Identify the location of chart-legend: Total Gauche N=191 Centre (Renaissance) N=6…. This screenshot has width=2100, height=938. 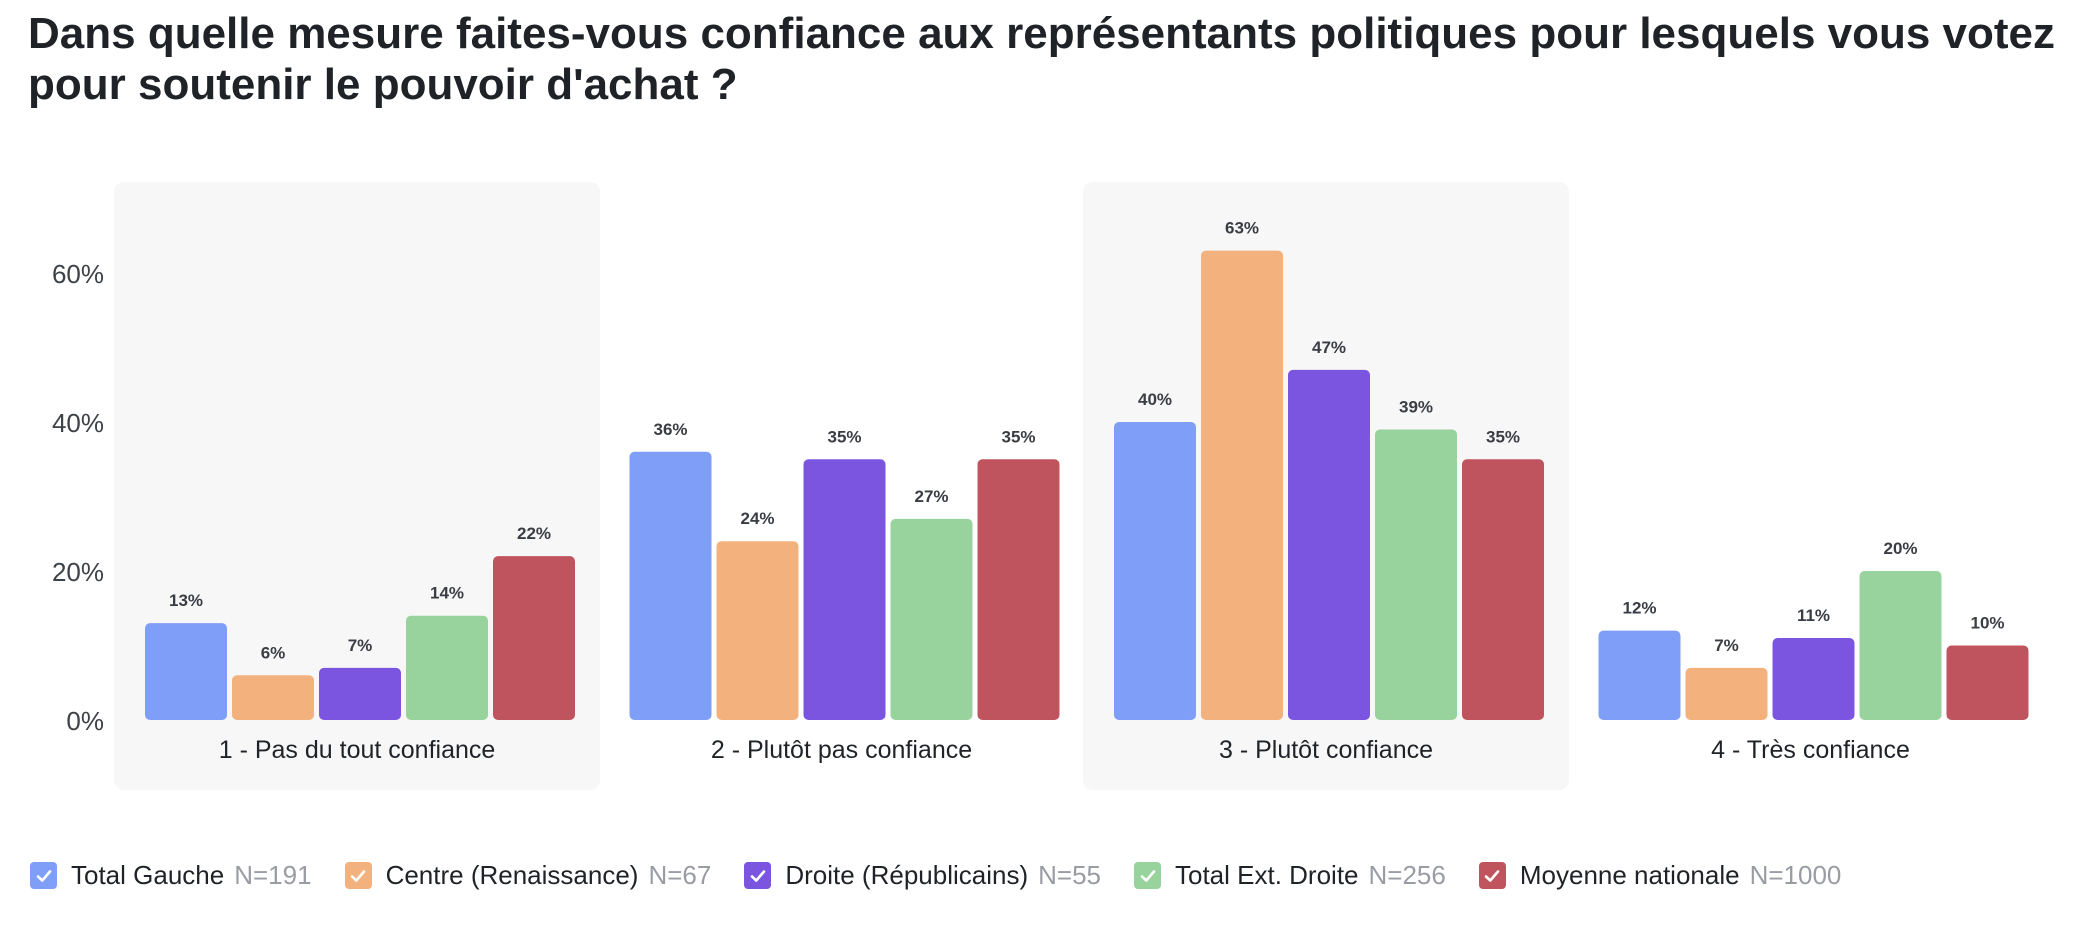
(952, 875).